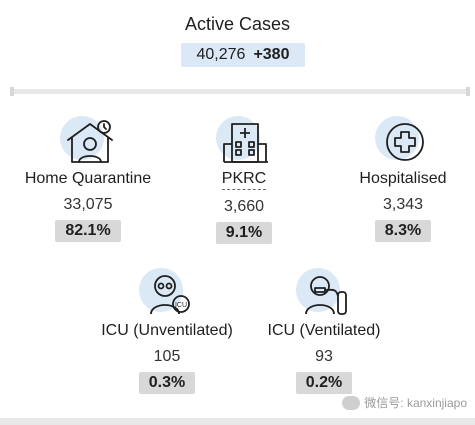 Image resolution: width=475 pixels, height=425 pixels. I want to click on category-hospitalised: Hospitalised 3,343 8.3%, so click(399, 179).